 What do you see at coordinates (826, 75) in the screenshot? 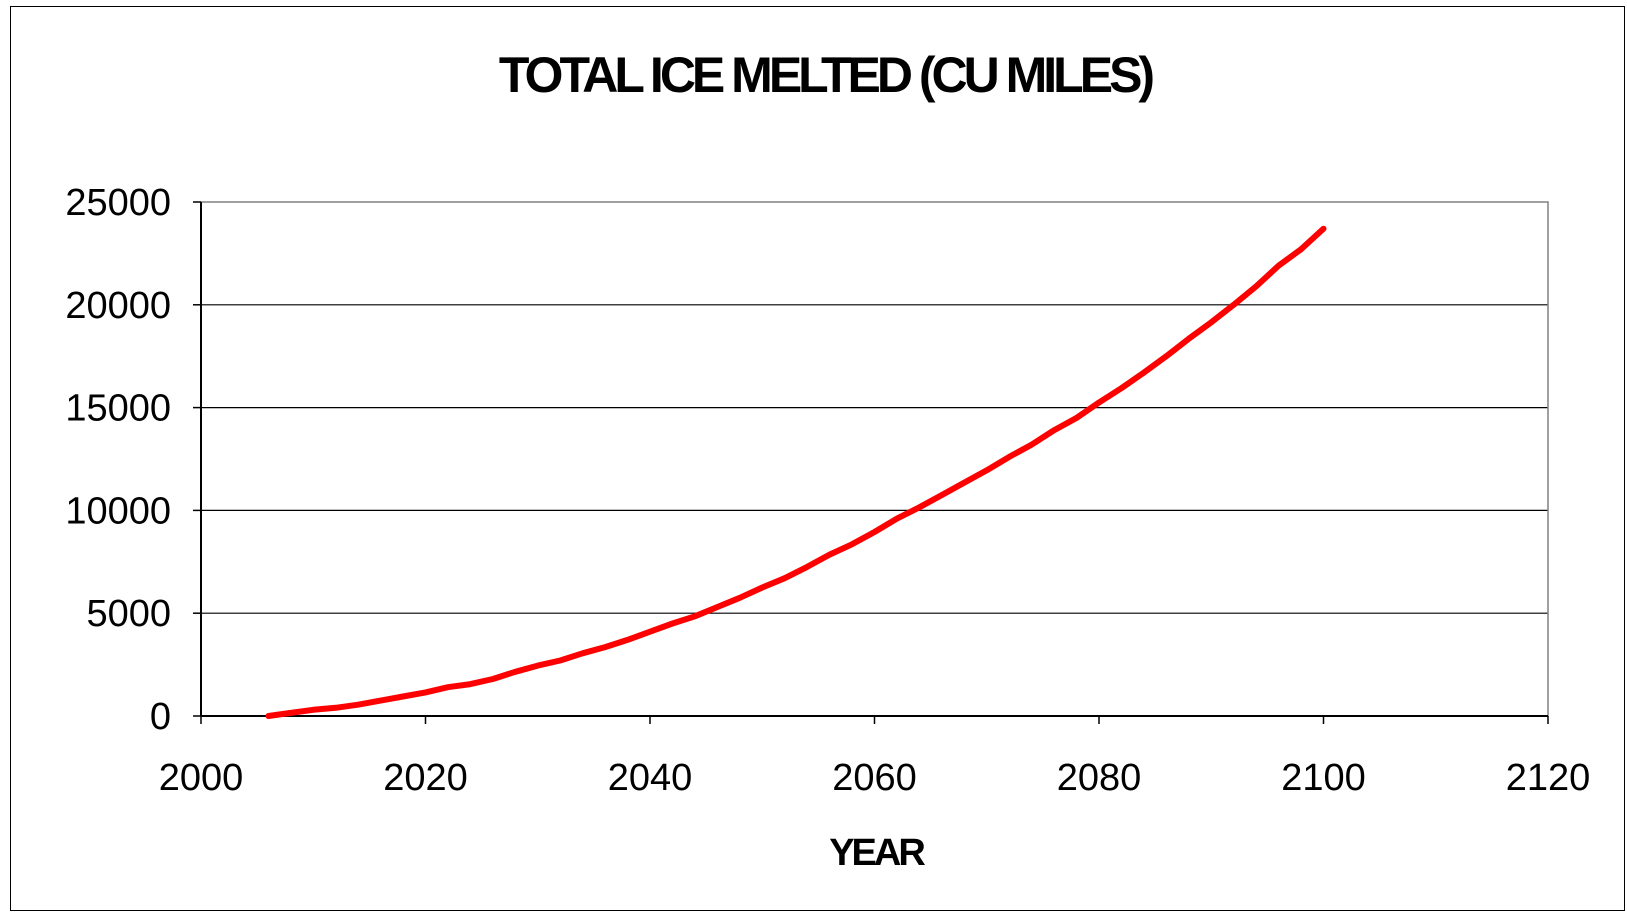
I see `chart-title: TOTAL ICE MELTED (CU MILES)` at bounding box center [826, 75].